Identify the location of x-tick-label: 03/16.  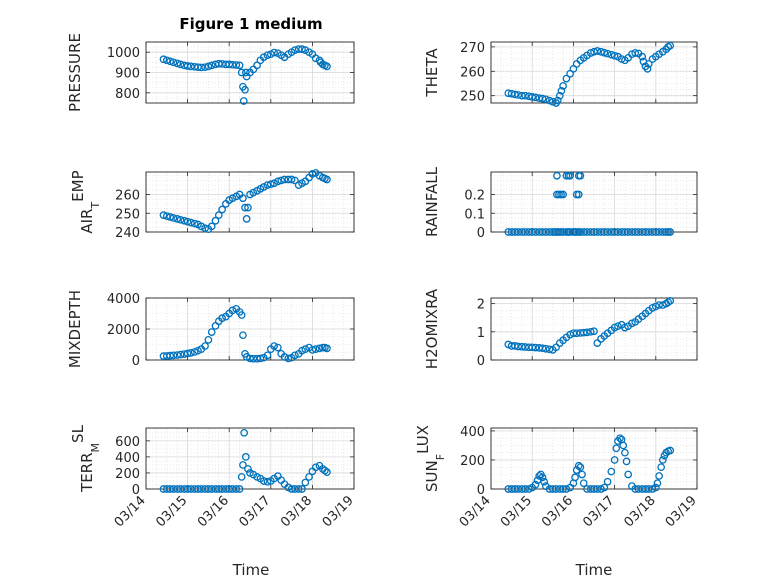
(557, 511).